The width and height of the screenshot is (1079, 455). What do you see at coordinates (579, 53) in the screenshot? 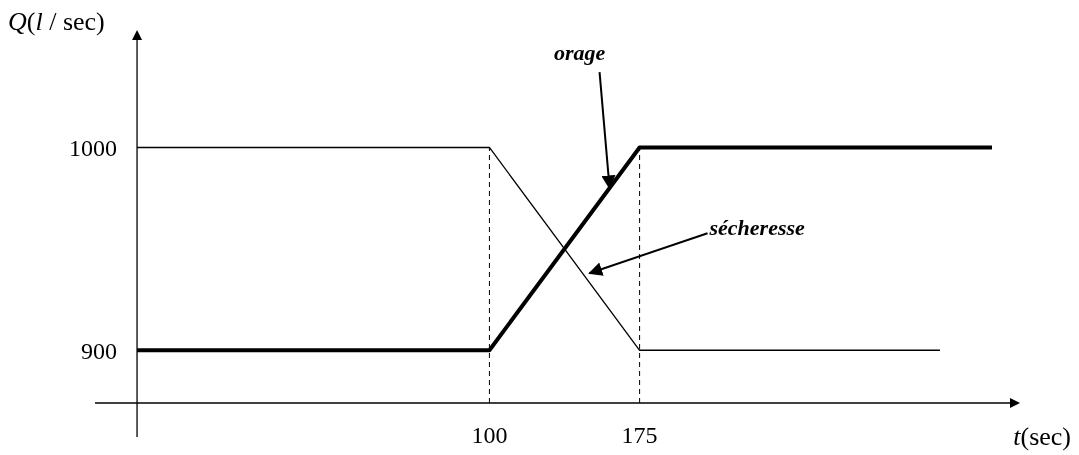
I see `annotation: orage` at bounding box center [579, 53].